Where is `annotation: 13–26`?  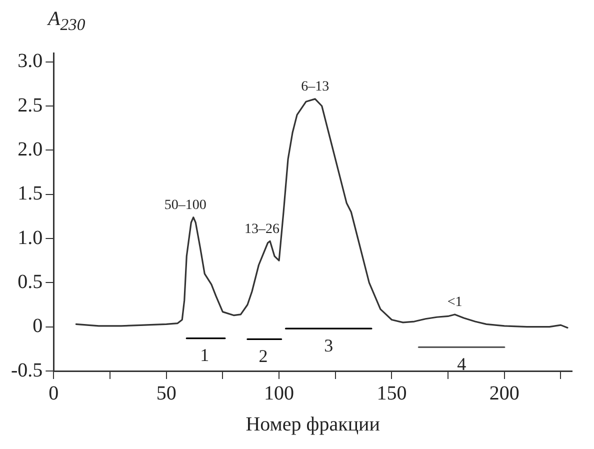
annotation: 13–26 is located at coordinates (262, 229).